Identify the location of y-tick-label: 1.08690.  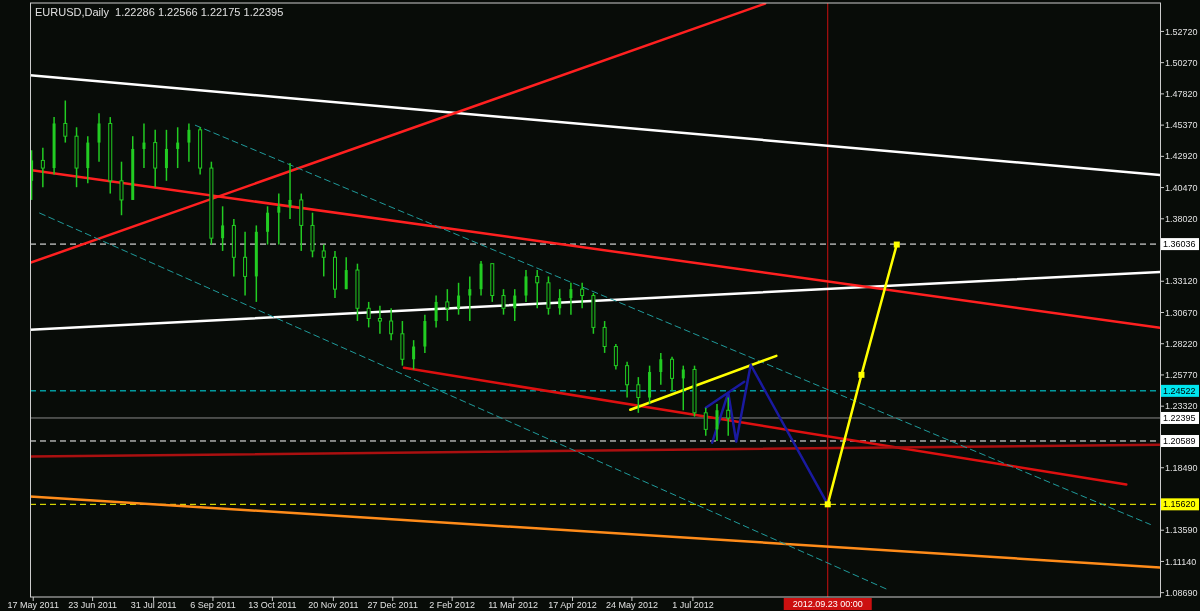
(1181, 592).